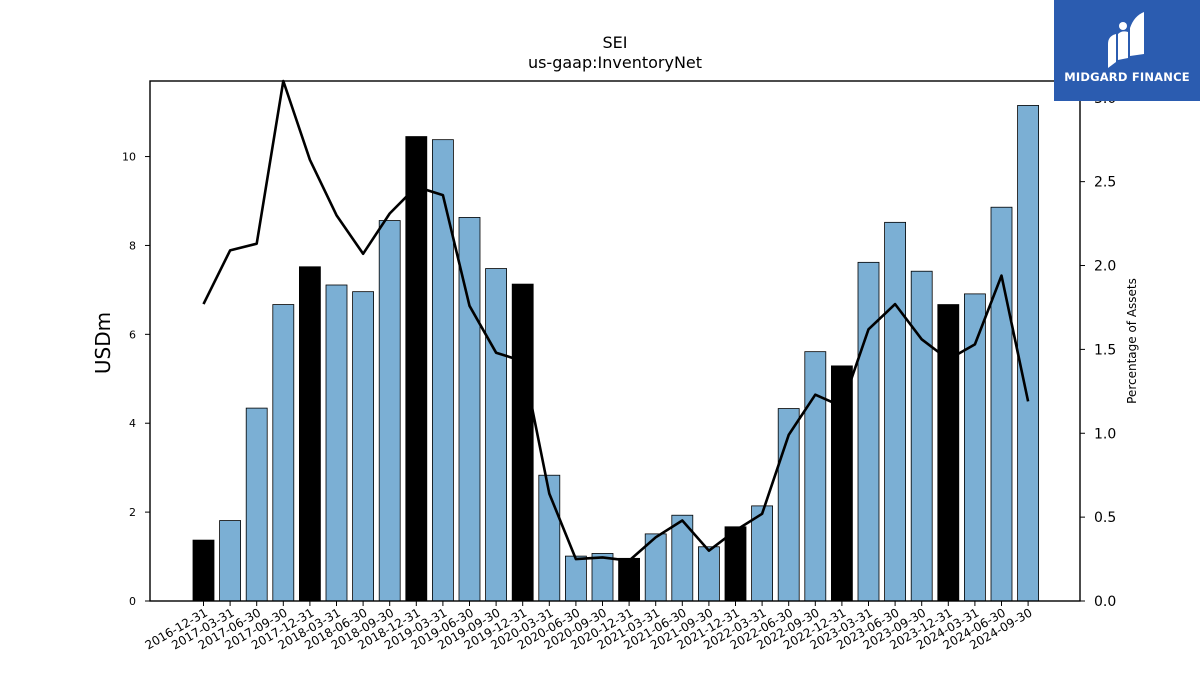 This screenshot has height=675, width=1200. I want to click on y2-tick-label: 0.0, so click(1105, 602).